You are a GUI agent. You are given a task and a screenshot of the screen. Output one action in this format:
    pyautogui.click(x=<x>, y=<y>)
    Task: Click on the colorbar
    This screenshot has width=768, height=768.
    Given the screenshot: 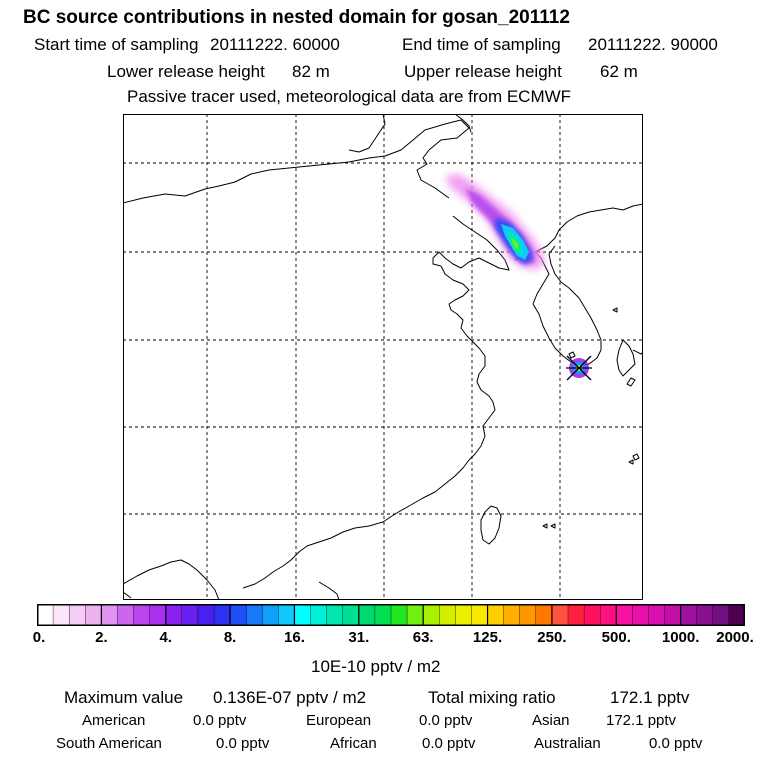 What is the action you would take?
    pyautogui.click(x=391, y=615)
    